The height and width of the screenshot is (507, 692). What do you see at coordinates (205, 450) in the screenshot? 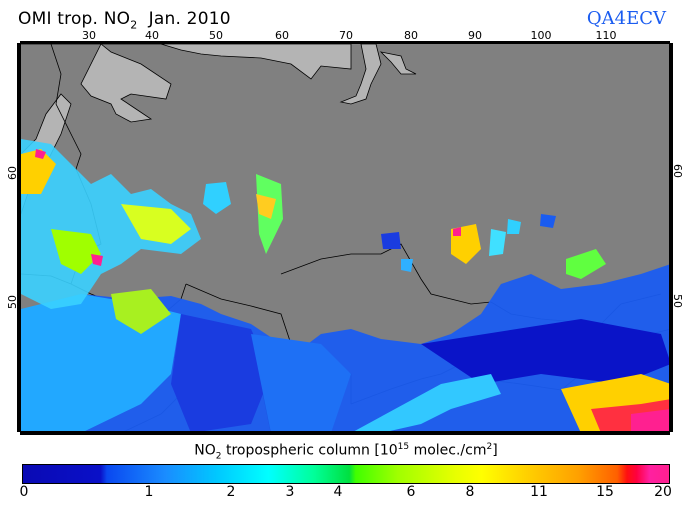
I see `colorbar-label-no: NO` at bounding box center [205, 450].